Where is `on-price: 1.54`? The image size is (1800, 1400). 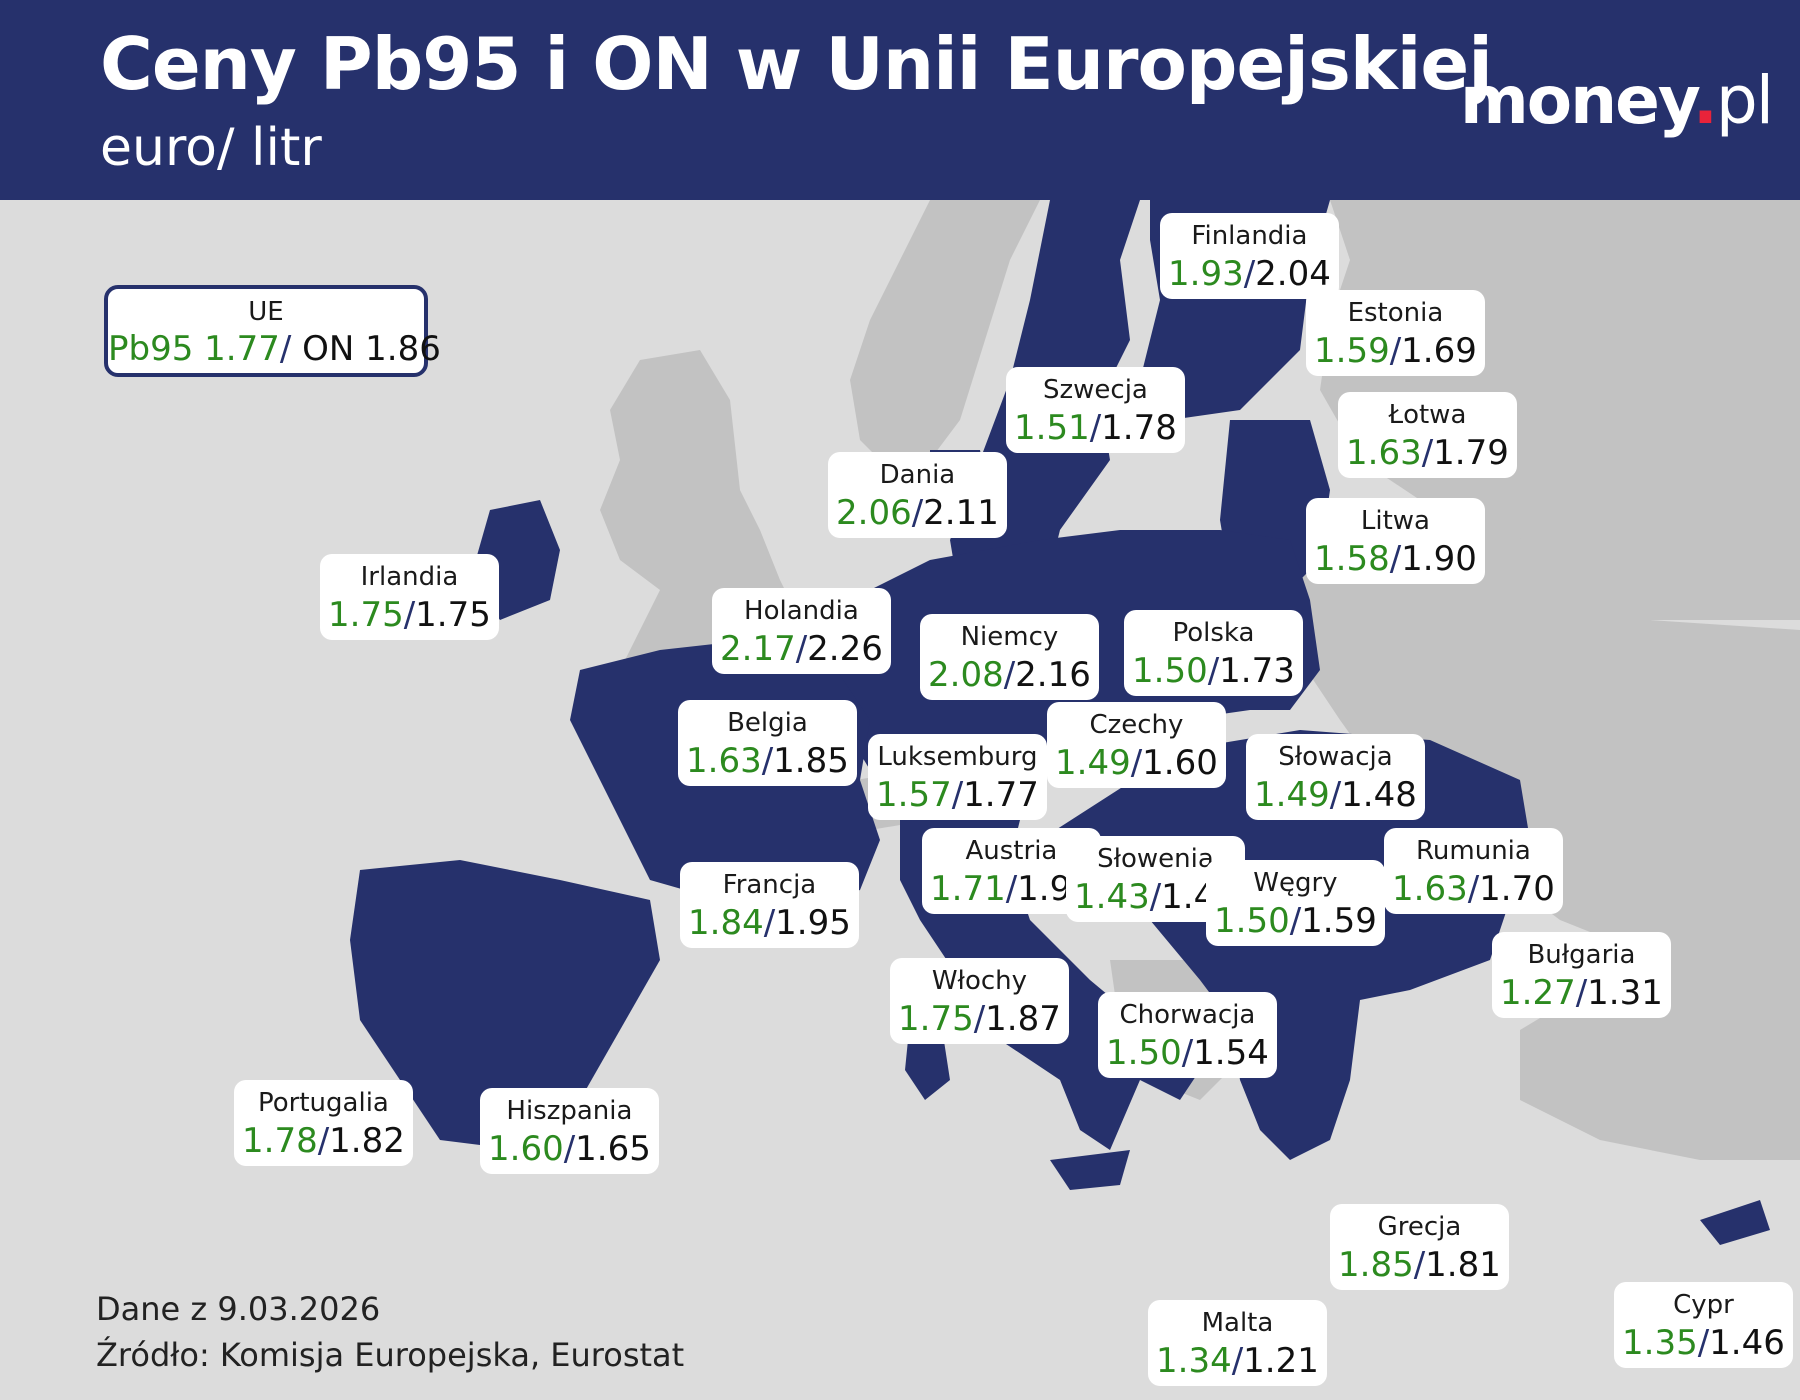 on-price: 1.54 is located at coordinates (1231, 1053).